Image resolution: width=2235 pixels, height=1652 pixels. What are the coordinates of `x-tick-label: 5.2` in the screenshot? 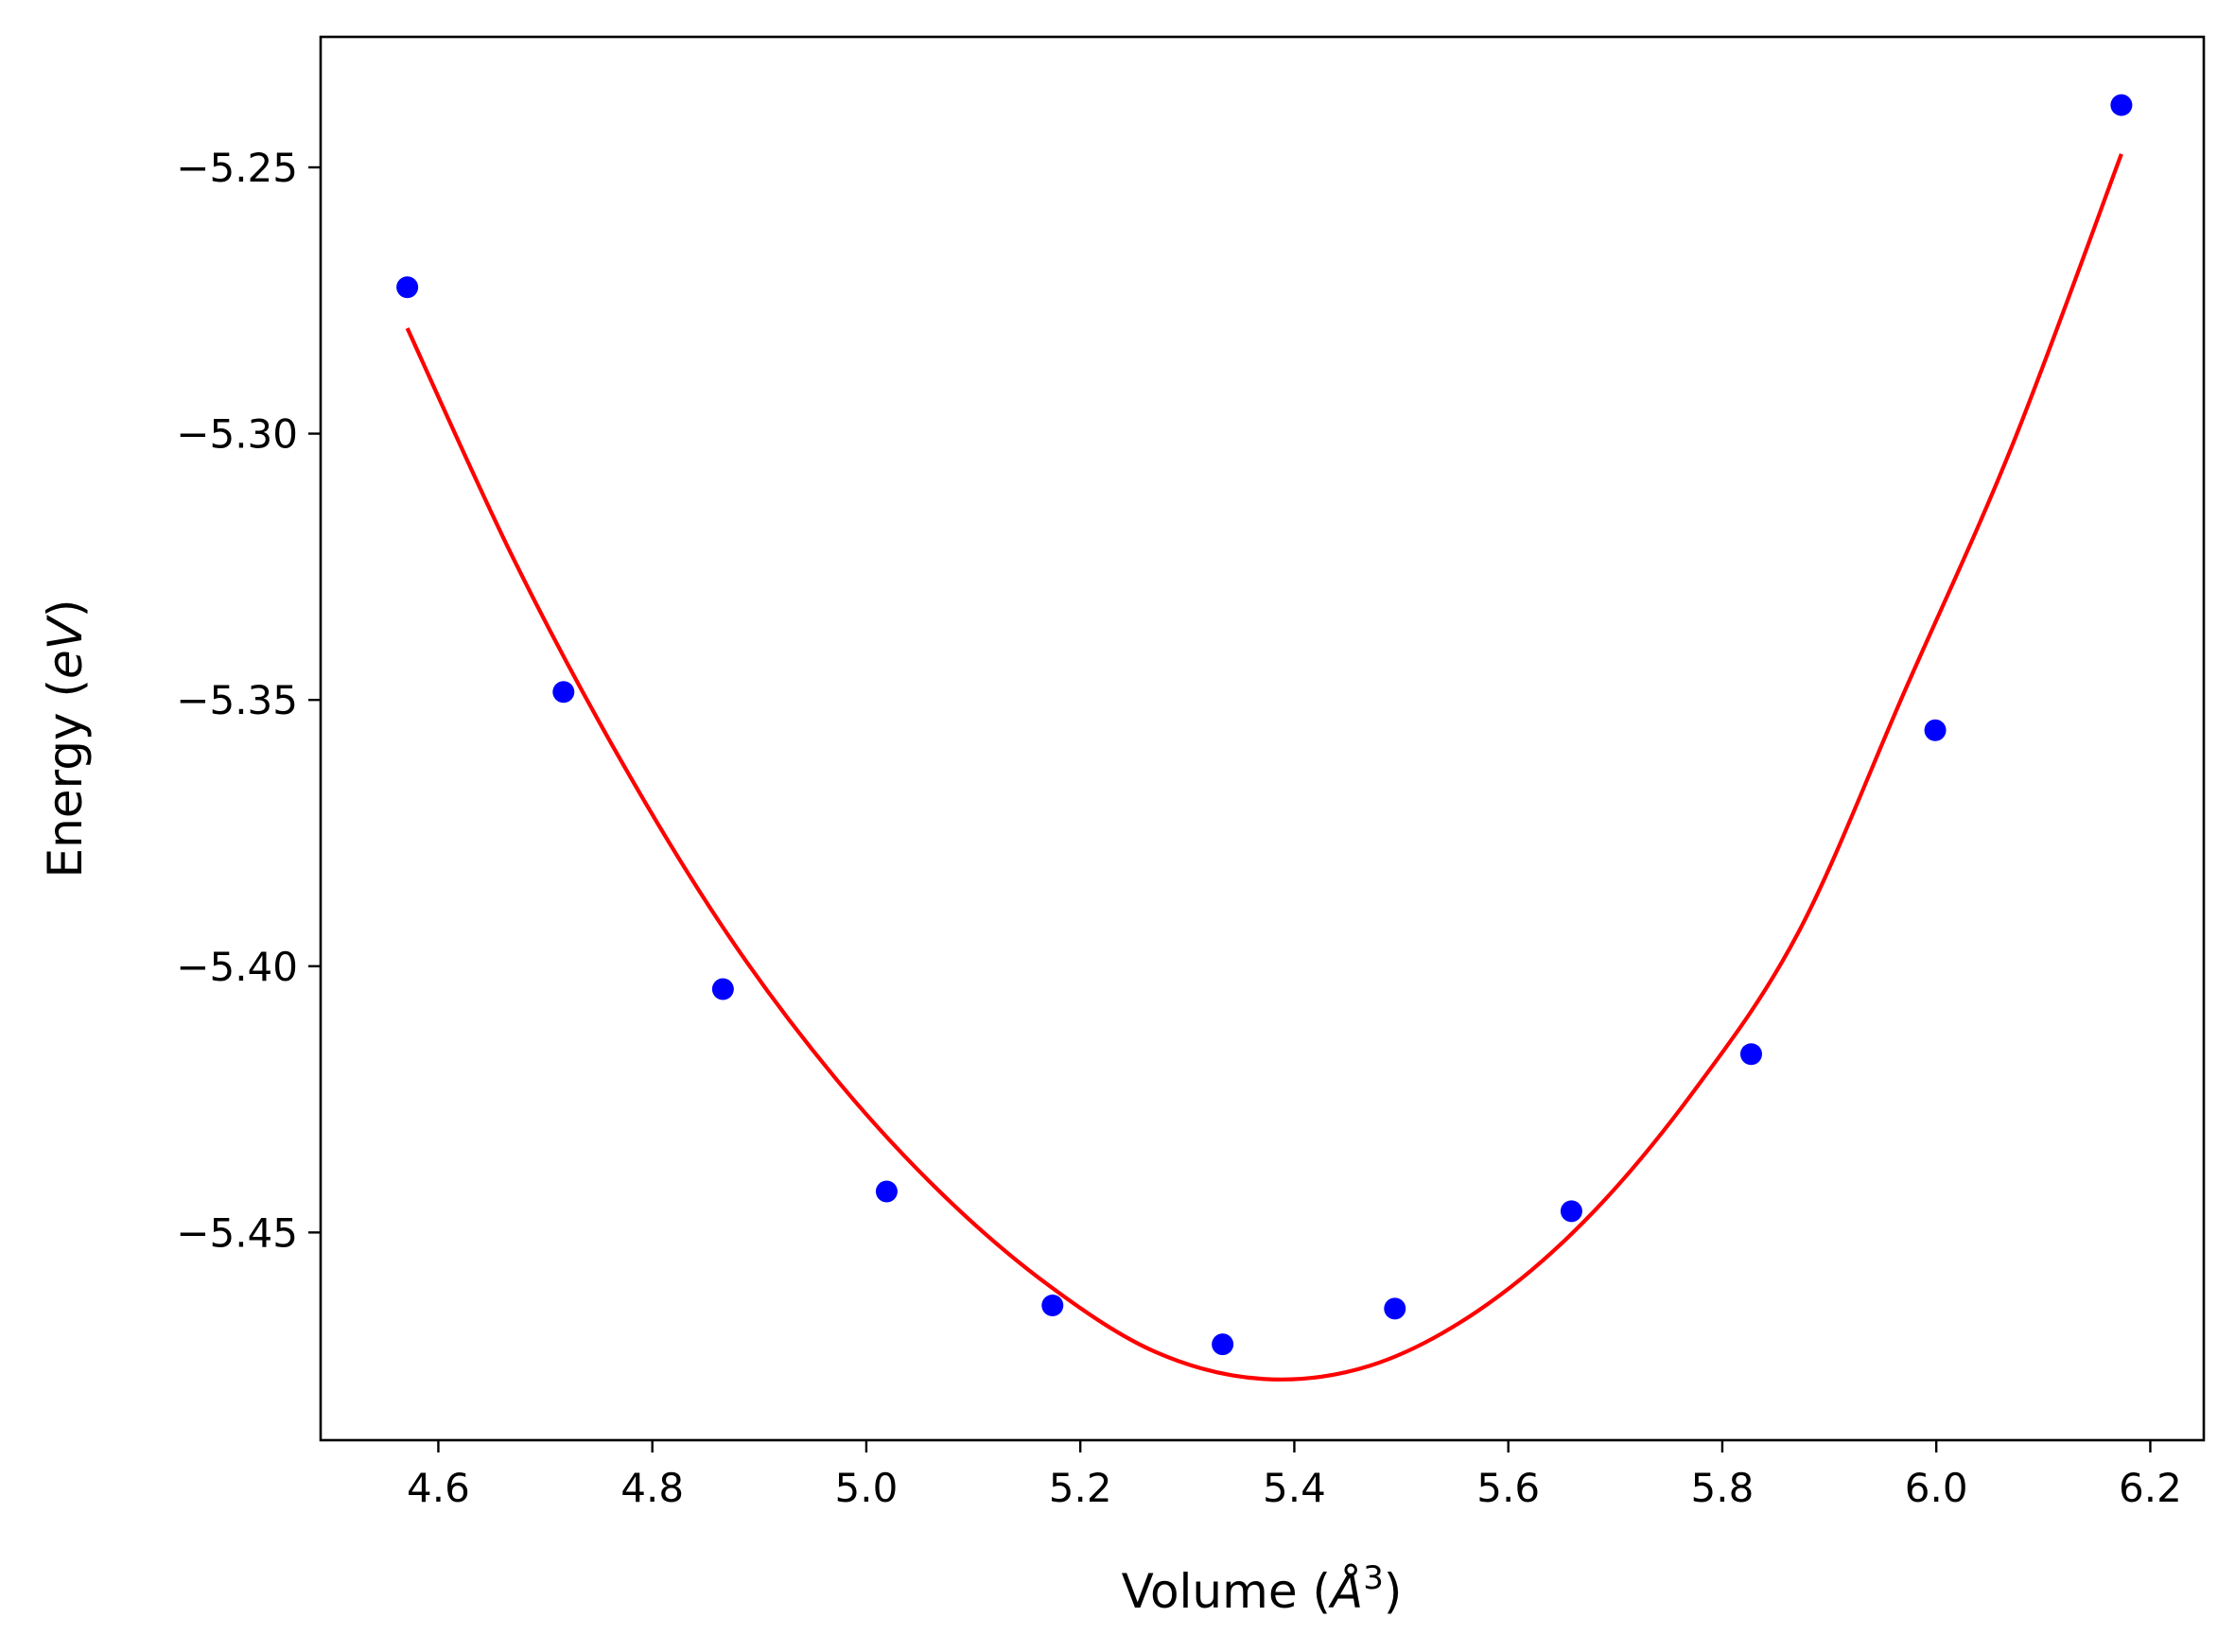 It's located at (1080, 1488).